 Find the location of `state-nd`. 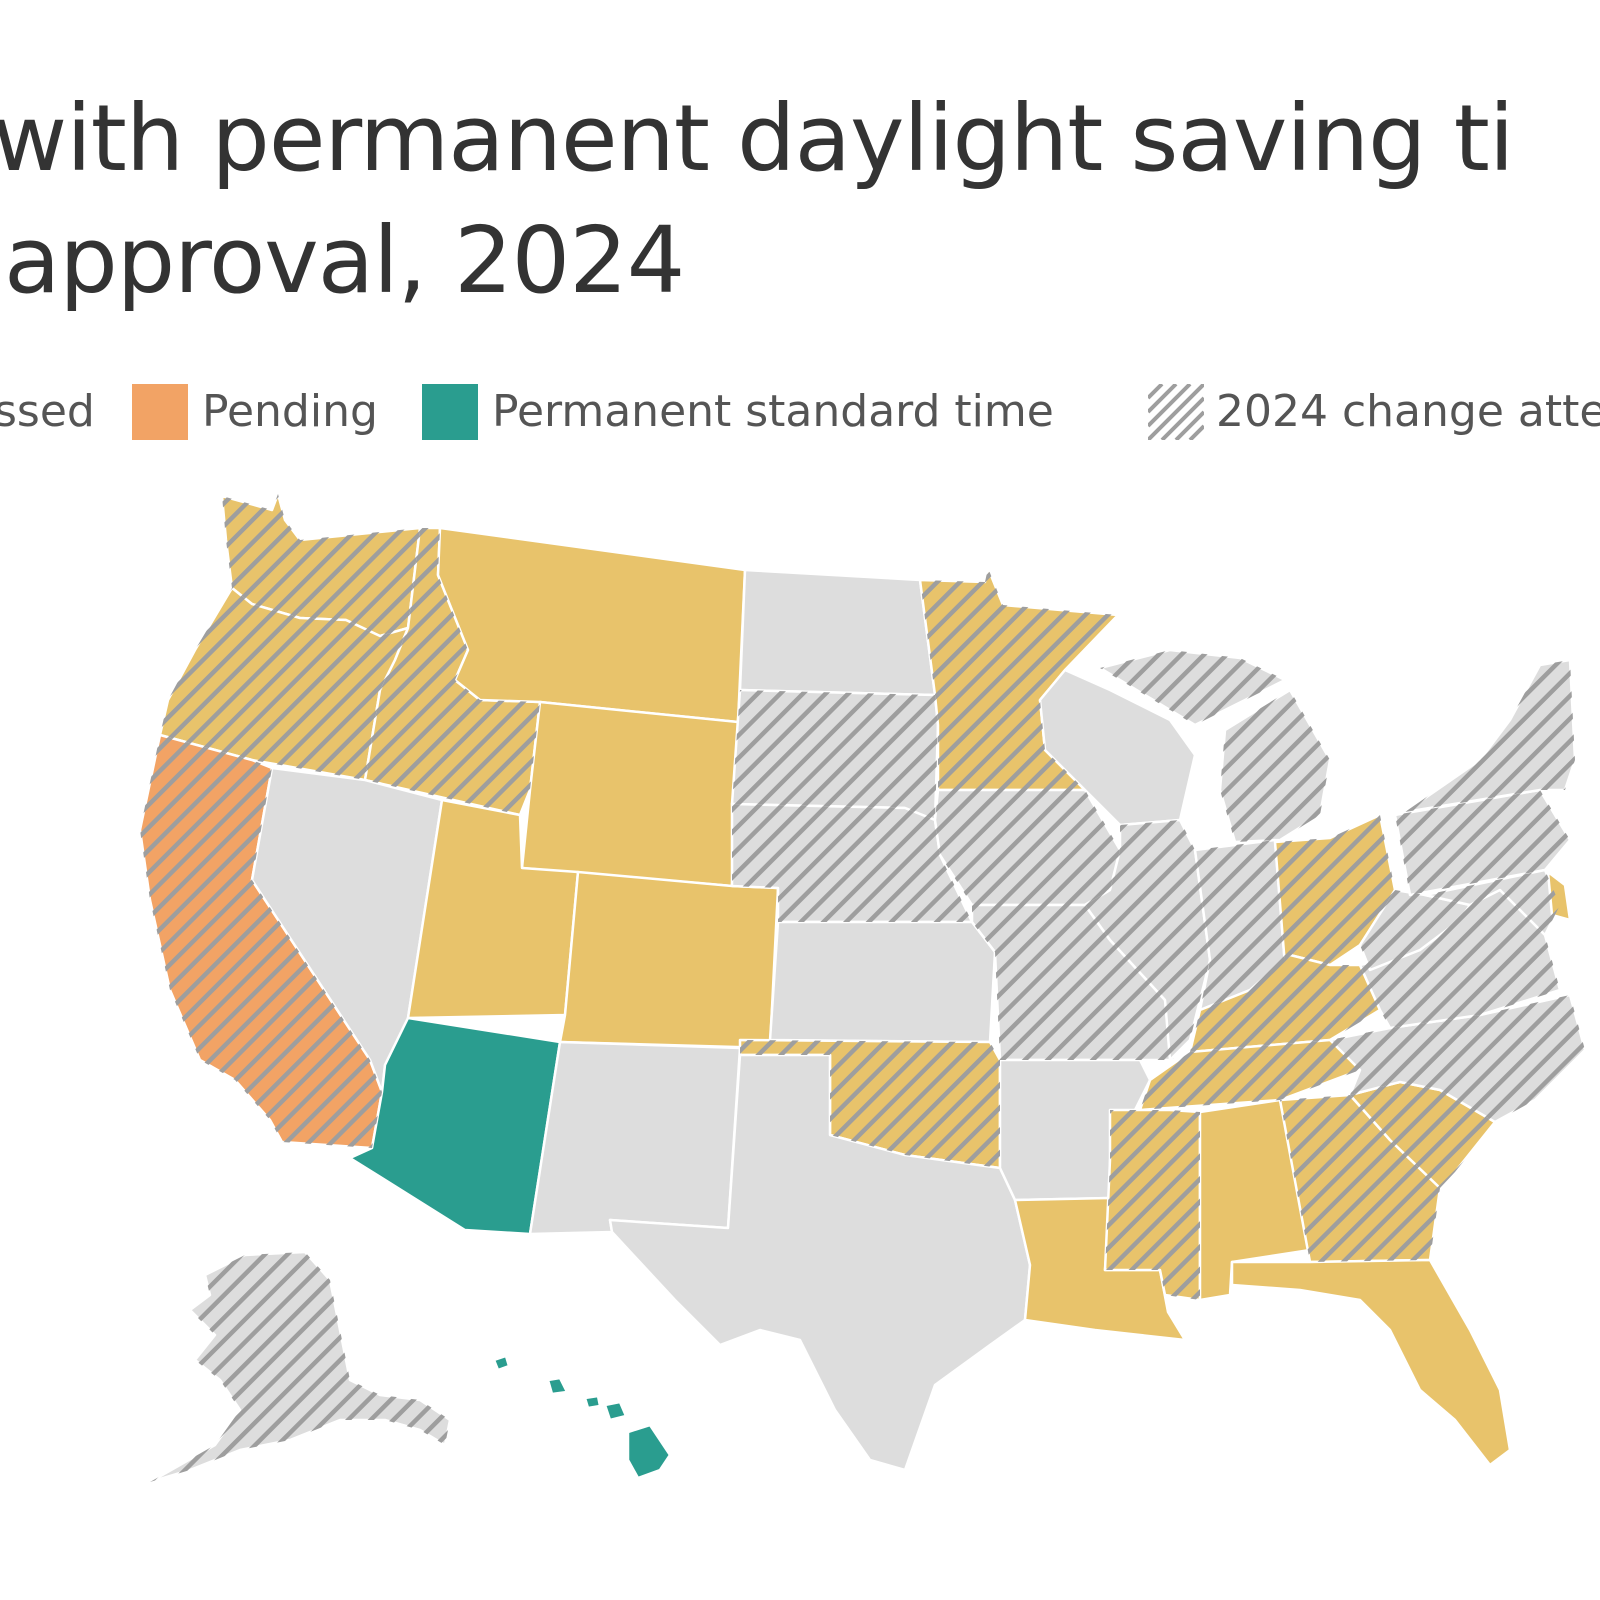

state-nd is located at coordinates (837, 632).